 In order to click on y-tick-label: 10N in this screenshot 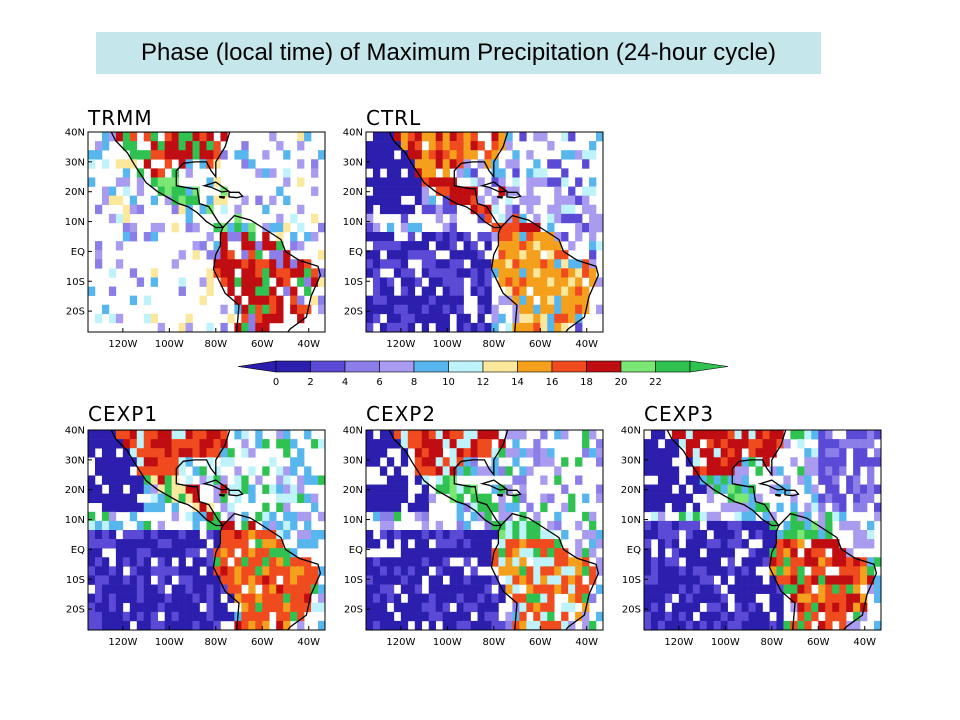, I will do `click(75, 222)`.